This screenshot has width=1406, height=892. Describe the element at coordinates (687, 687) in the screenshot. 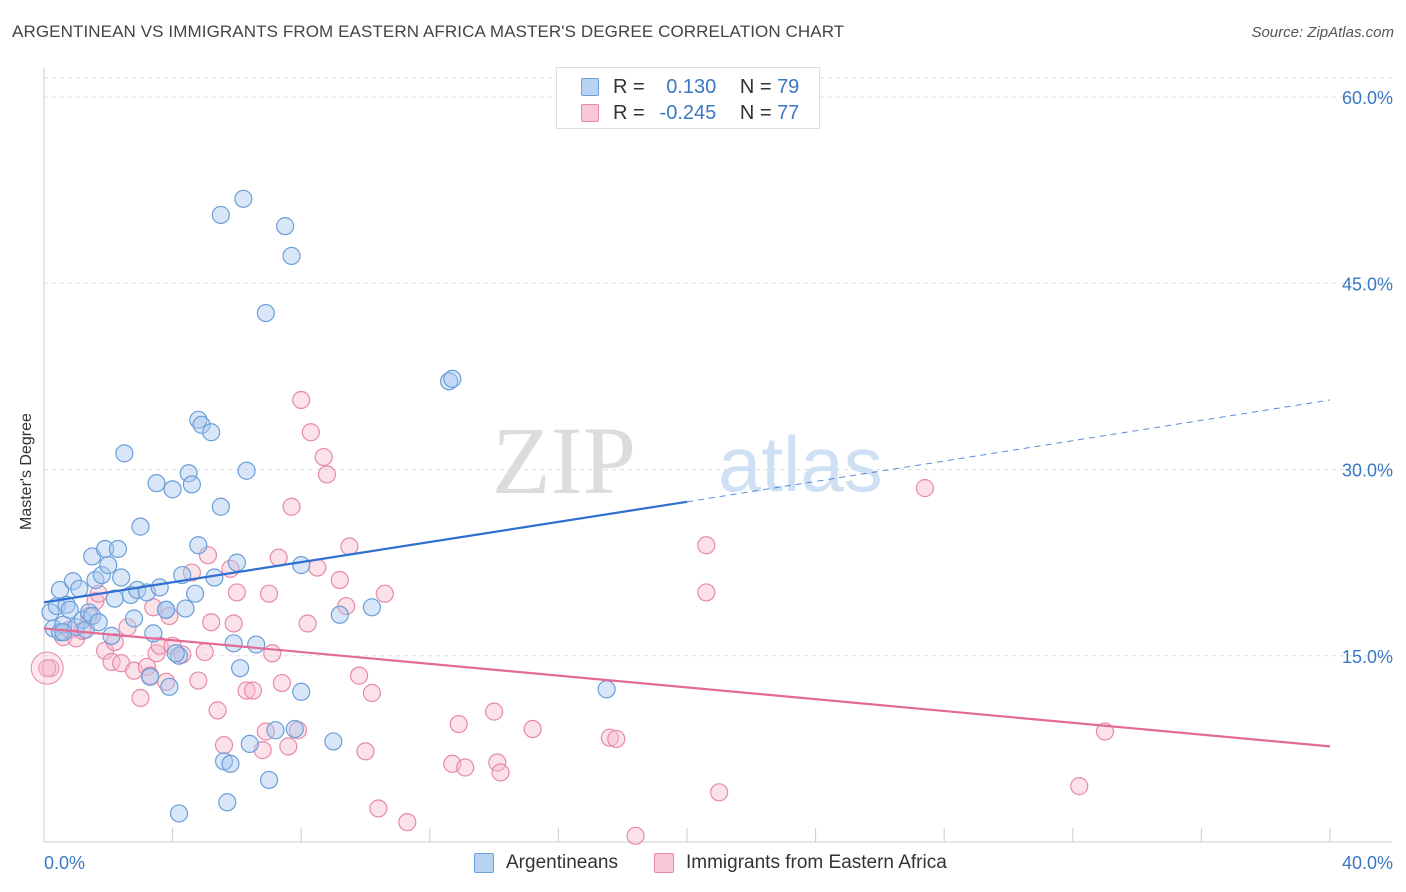

I see `eastern-africa-trend-line` at that location.